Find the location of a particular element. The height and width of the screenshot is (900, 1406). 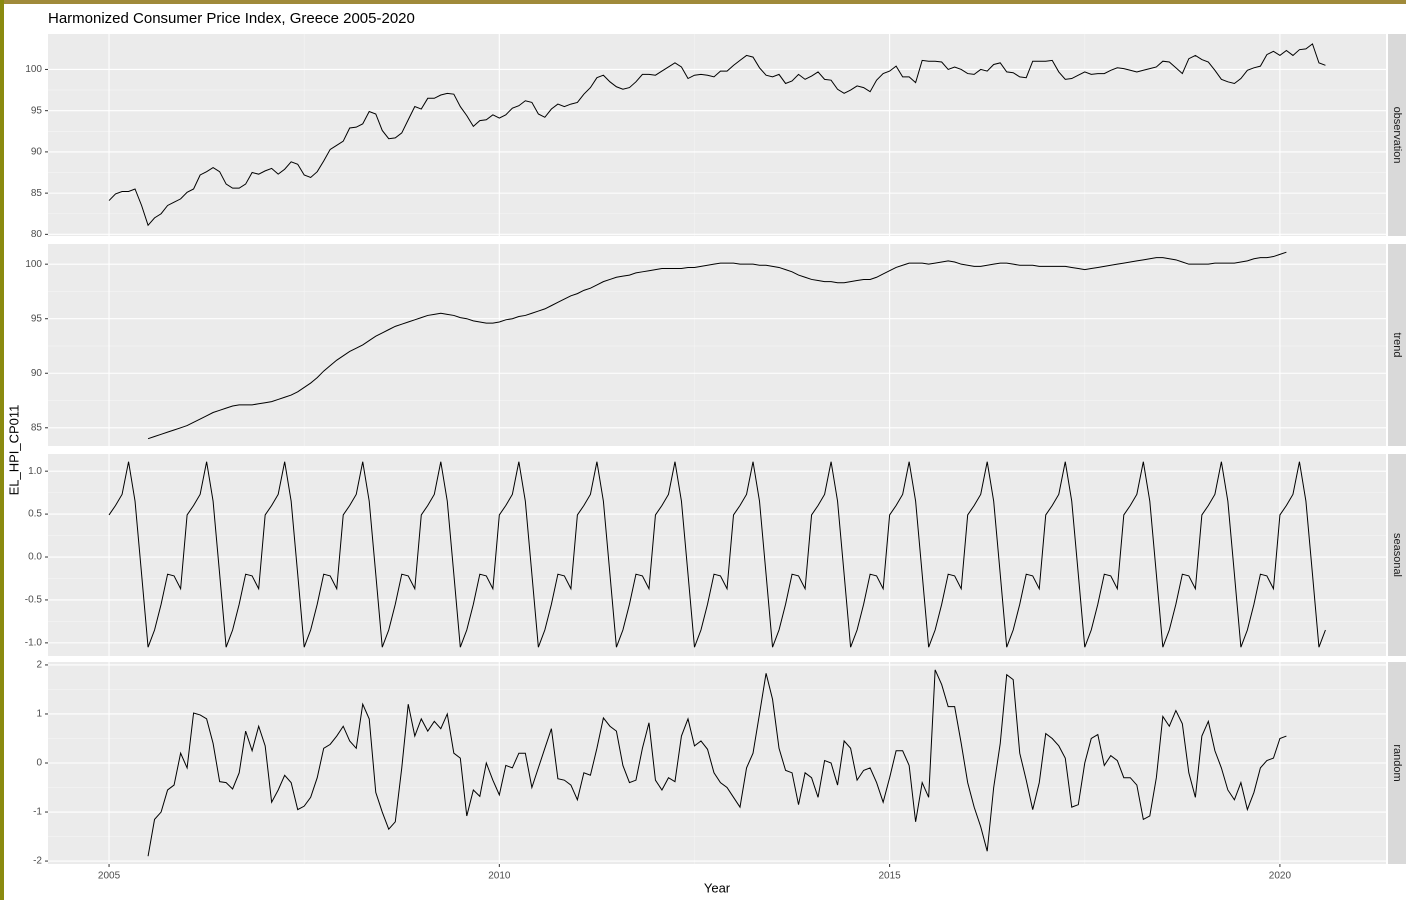

x-tick-label: 2015 is located at coordinates (890, 876).